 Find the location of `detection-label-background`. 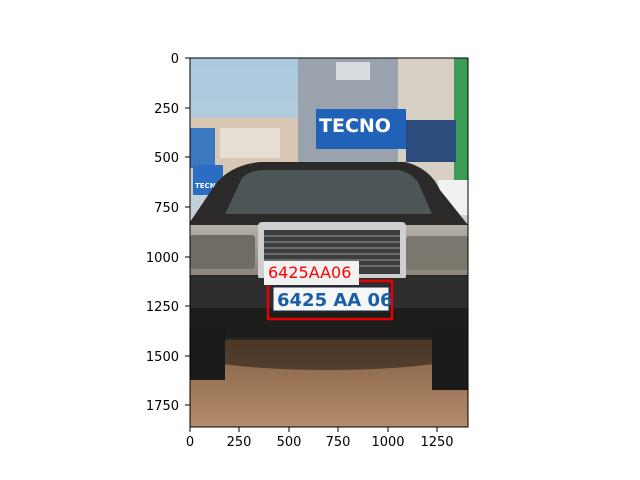

detection-label-background is located at coordinates (311, 273).